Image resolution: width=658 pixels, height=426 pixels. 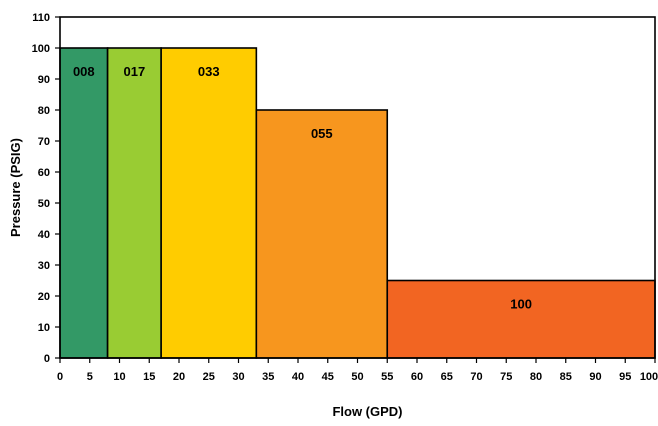 What do you see at coordinates (209, 71) in the screenshot?
I see `bar-label-033: 033` at bounding box center [209, 71].